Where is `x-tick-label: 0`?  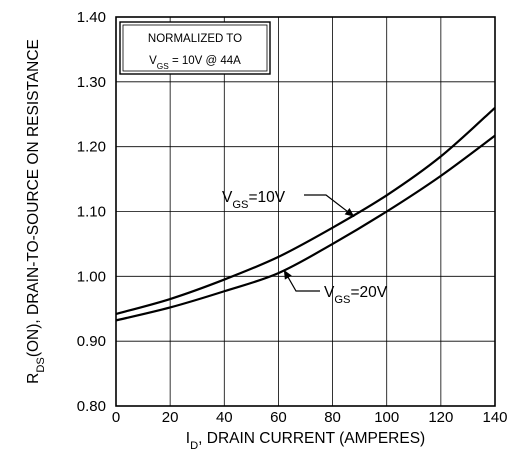
x-tick-label: 0 is located at coordinates (116, 417).